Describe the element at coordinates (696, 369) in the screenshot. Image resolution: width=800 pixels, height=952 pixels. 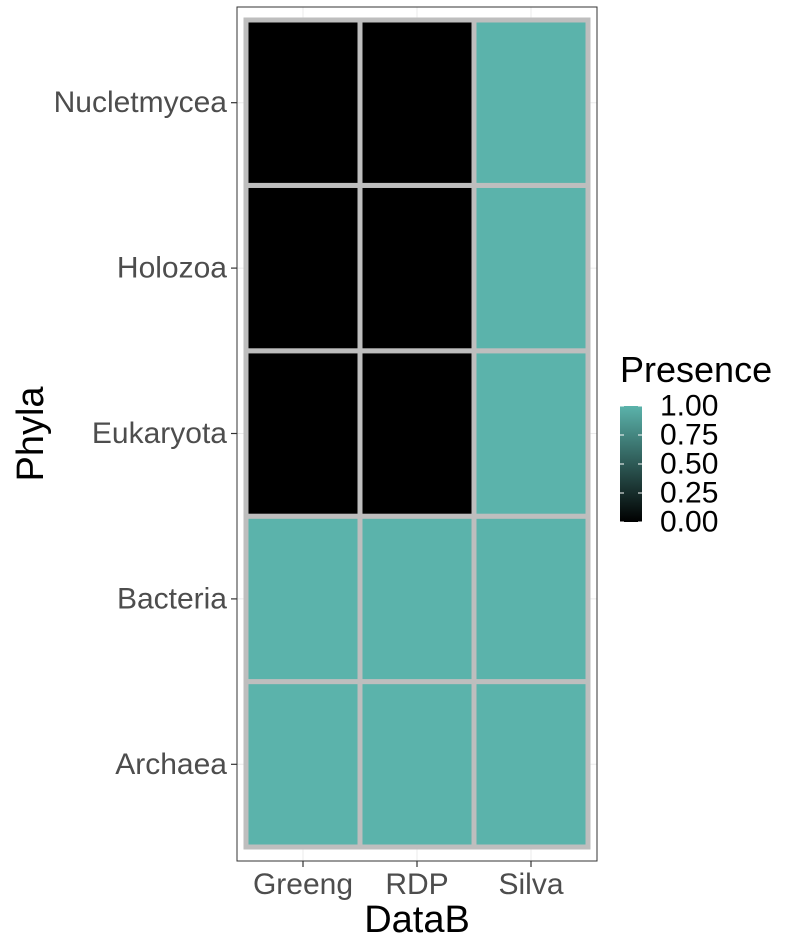
I see `legend-title: Presence` at that location.